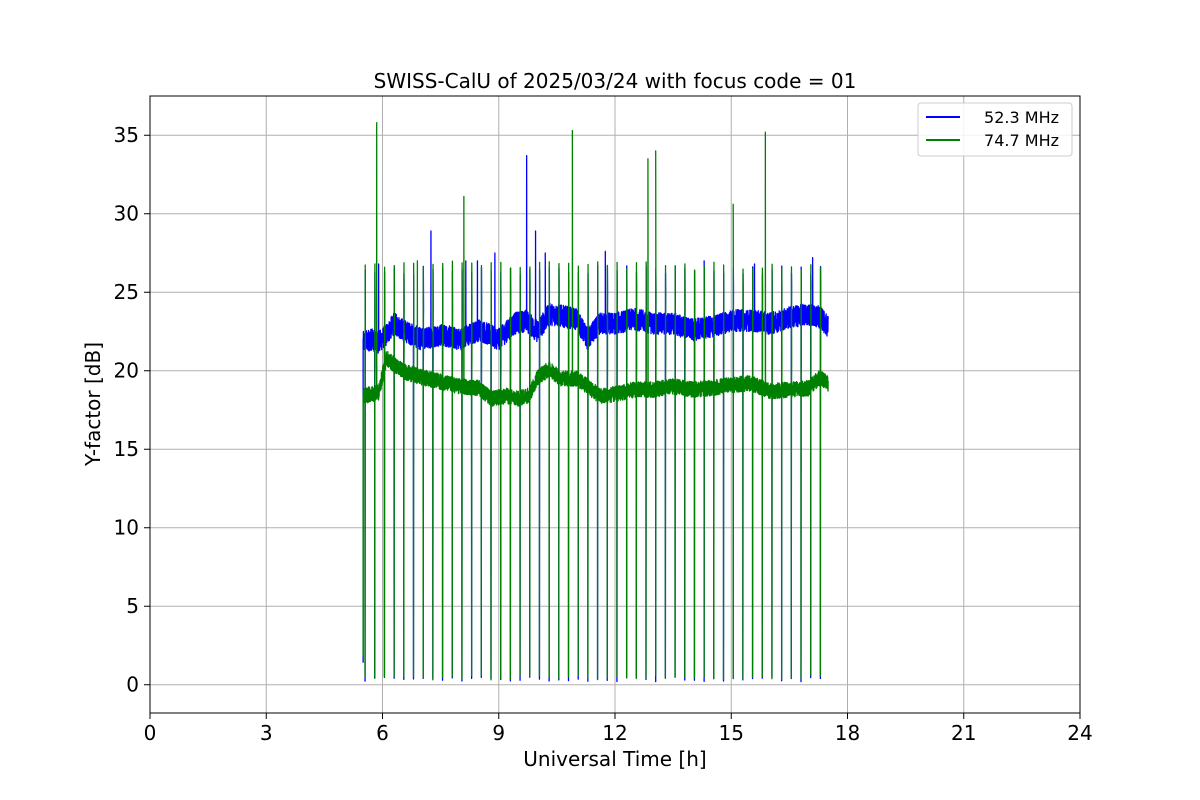 This screenshot has width=1200, height=800. What do you see at coordinates (132, 685) in the screenshot?
I see `y-tick-label: 0` at bounding box center [132, 685].